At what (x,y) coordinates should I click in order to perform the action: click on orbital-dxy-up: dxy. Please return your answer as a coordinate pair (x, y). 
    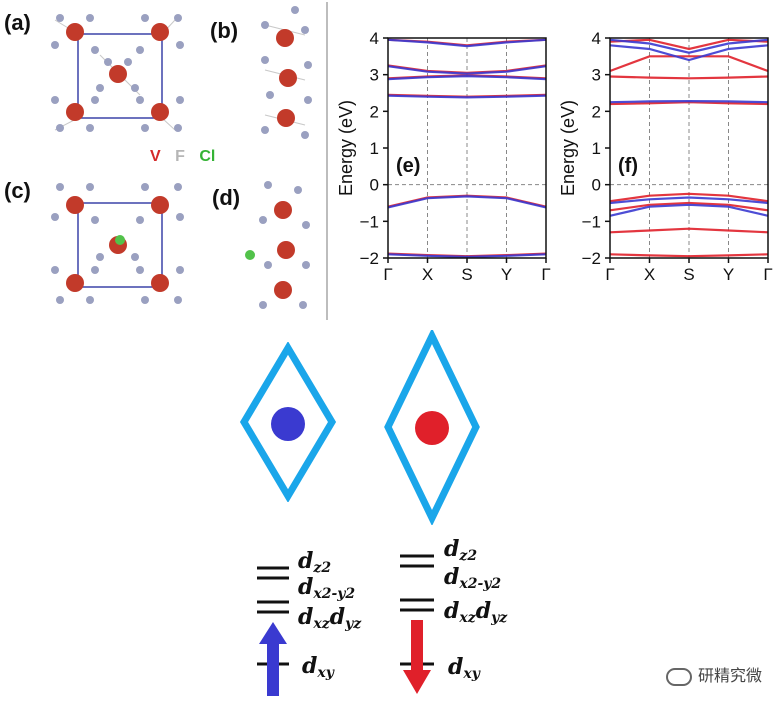
    Looking at the image, I should click on (318, 667).